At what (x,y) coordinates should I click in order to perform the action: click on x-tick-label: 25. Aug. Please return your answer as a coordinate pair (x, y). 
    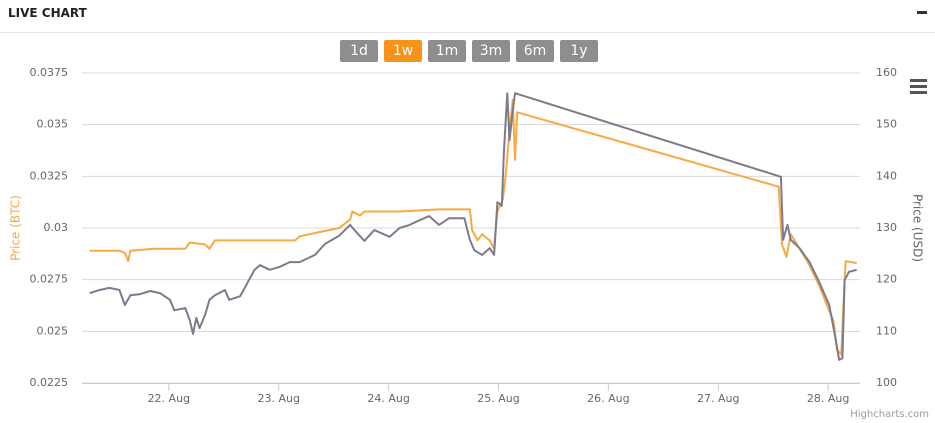
    Looking at the image, I should click on (498, 398).